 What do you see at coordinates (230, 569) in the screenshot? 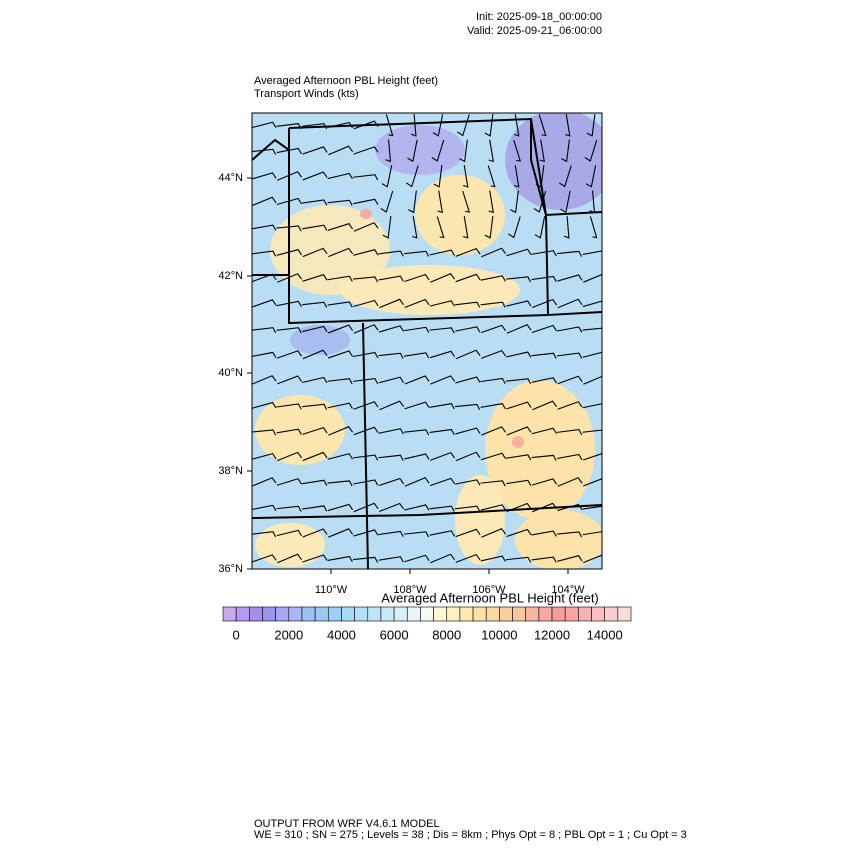
I see `lat-label: 36°N` at bounding box center [230, 569].